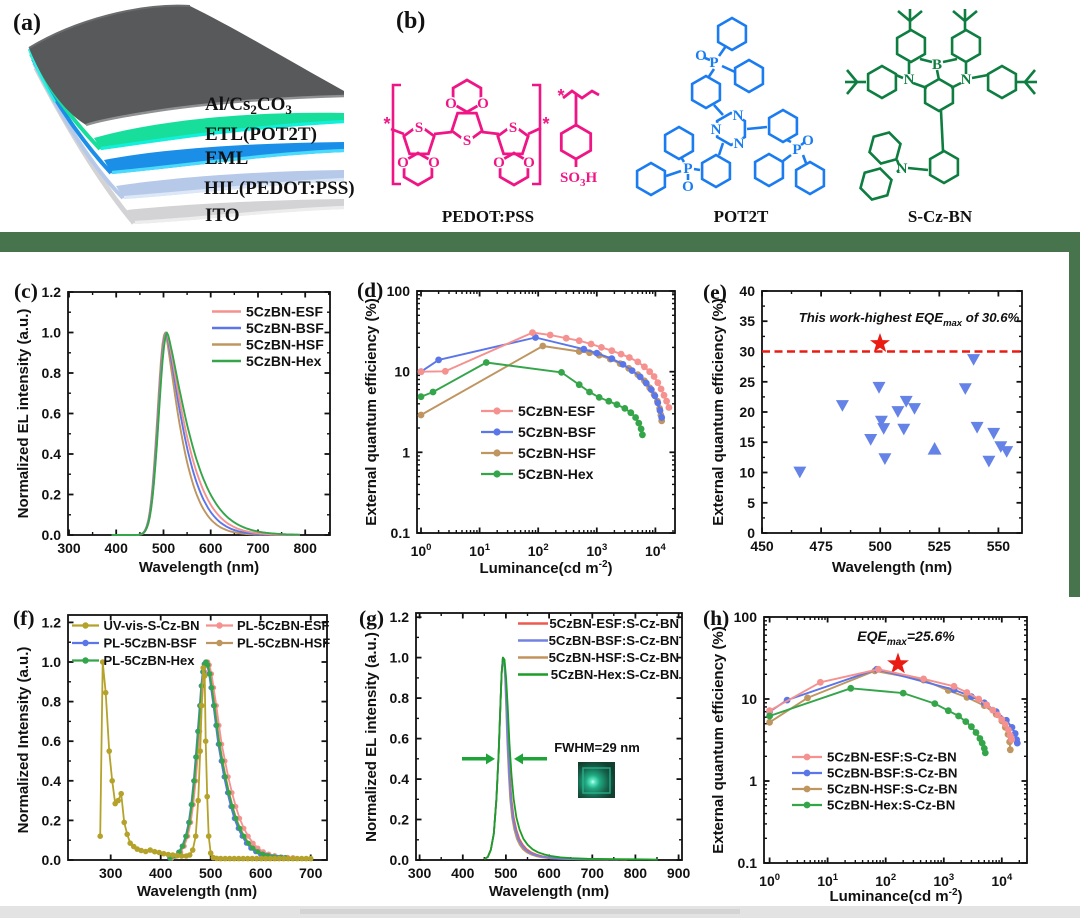 The height and width of the screenshot is (923, 1080). I want to click on svg-text: 0, so click(751, 533).